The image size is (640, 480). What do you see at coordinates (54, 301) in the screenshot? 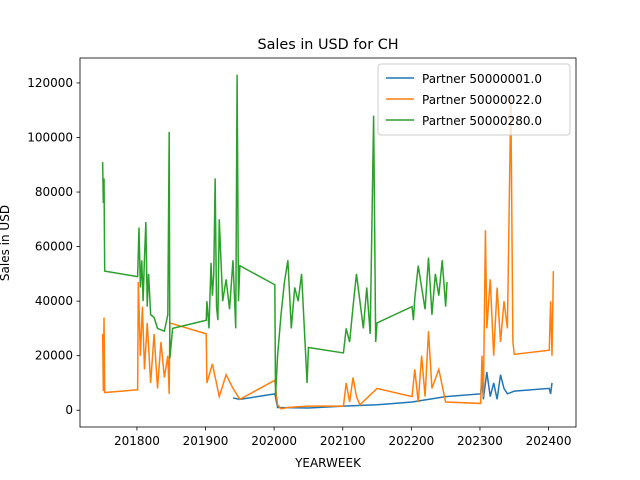
I see `y-tick-label: 40000` at bounding box center [54, 301].